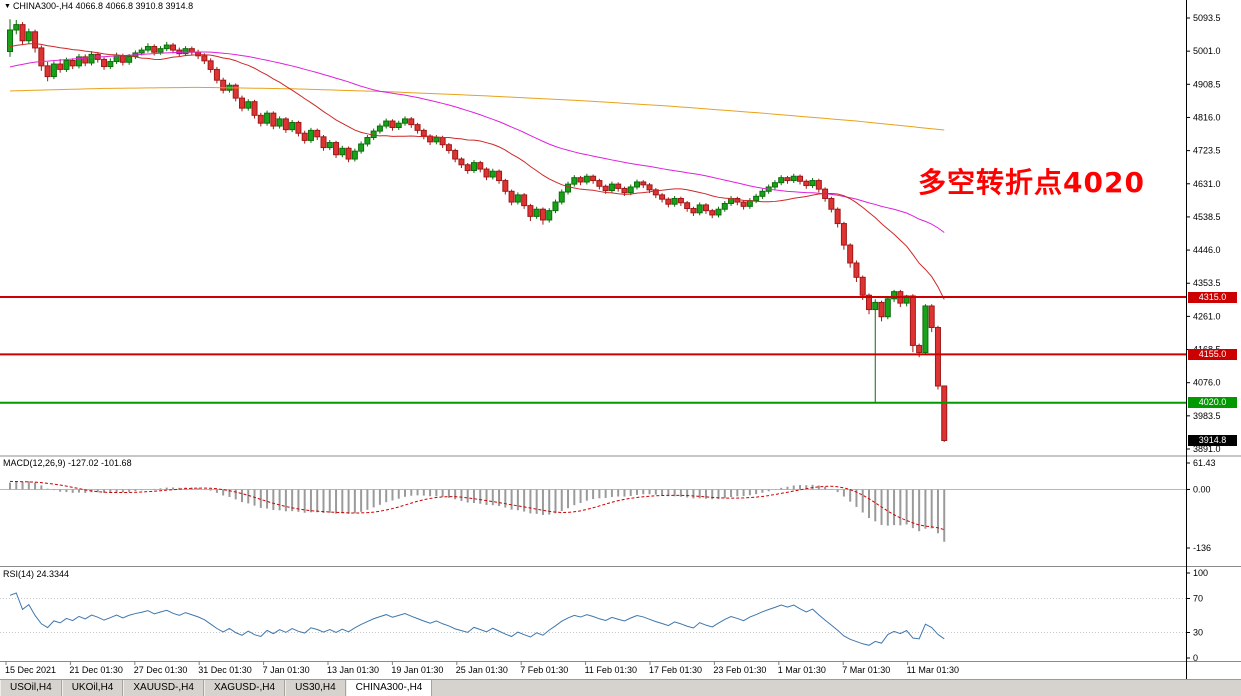 This screenshot has height=696, width=1241. What do you see at coordinates (1207, 184) in the screenshot?
I see `price-axis-label: 4631.0` at bounding box center [1207, 184].